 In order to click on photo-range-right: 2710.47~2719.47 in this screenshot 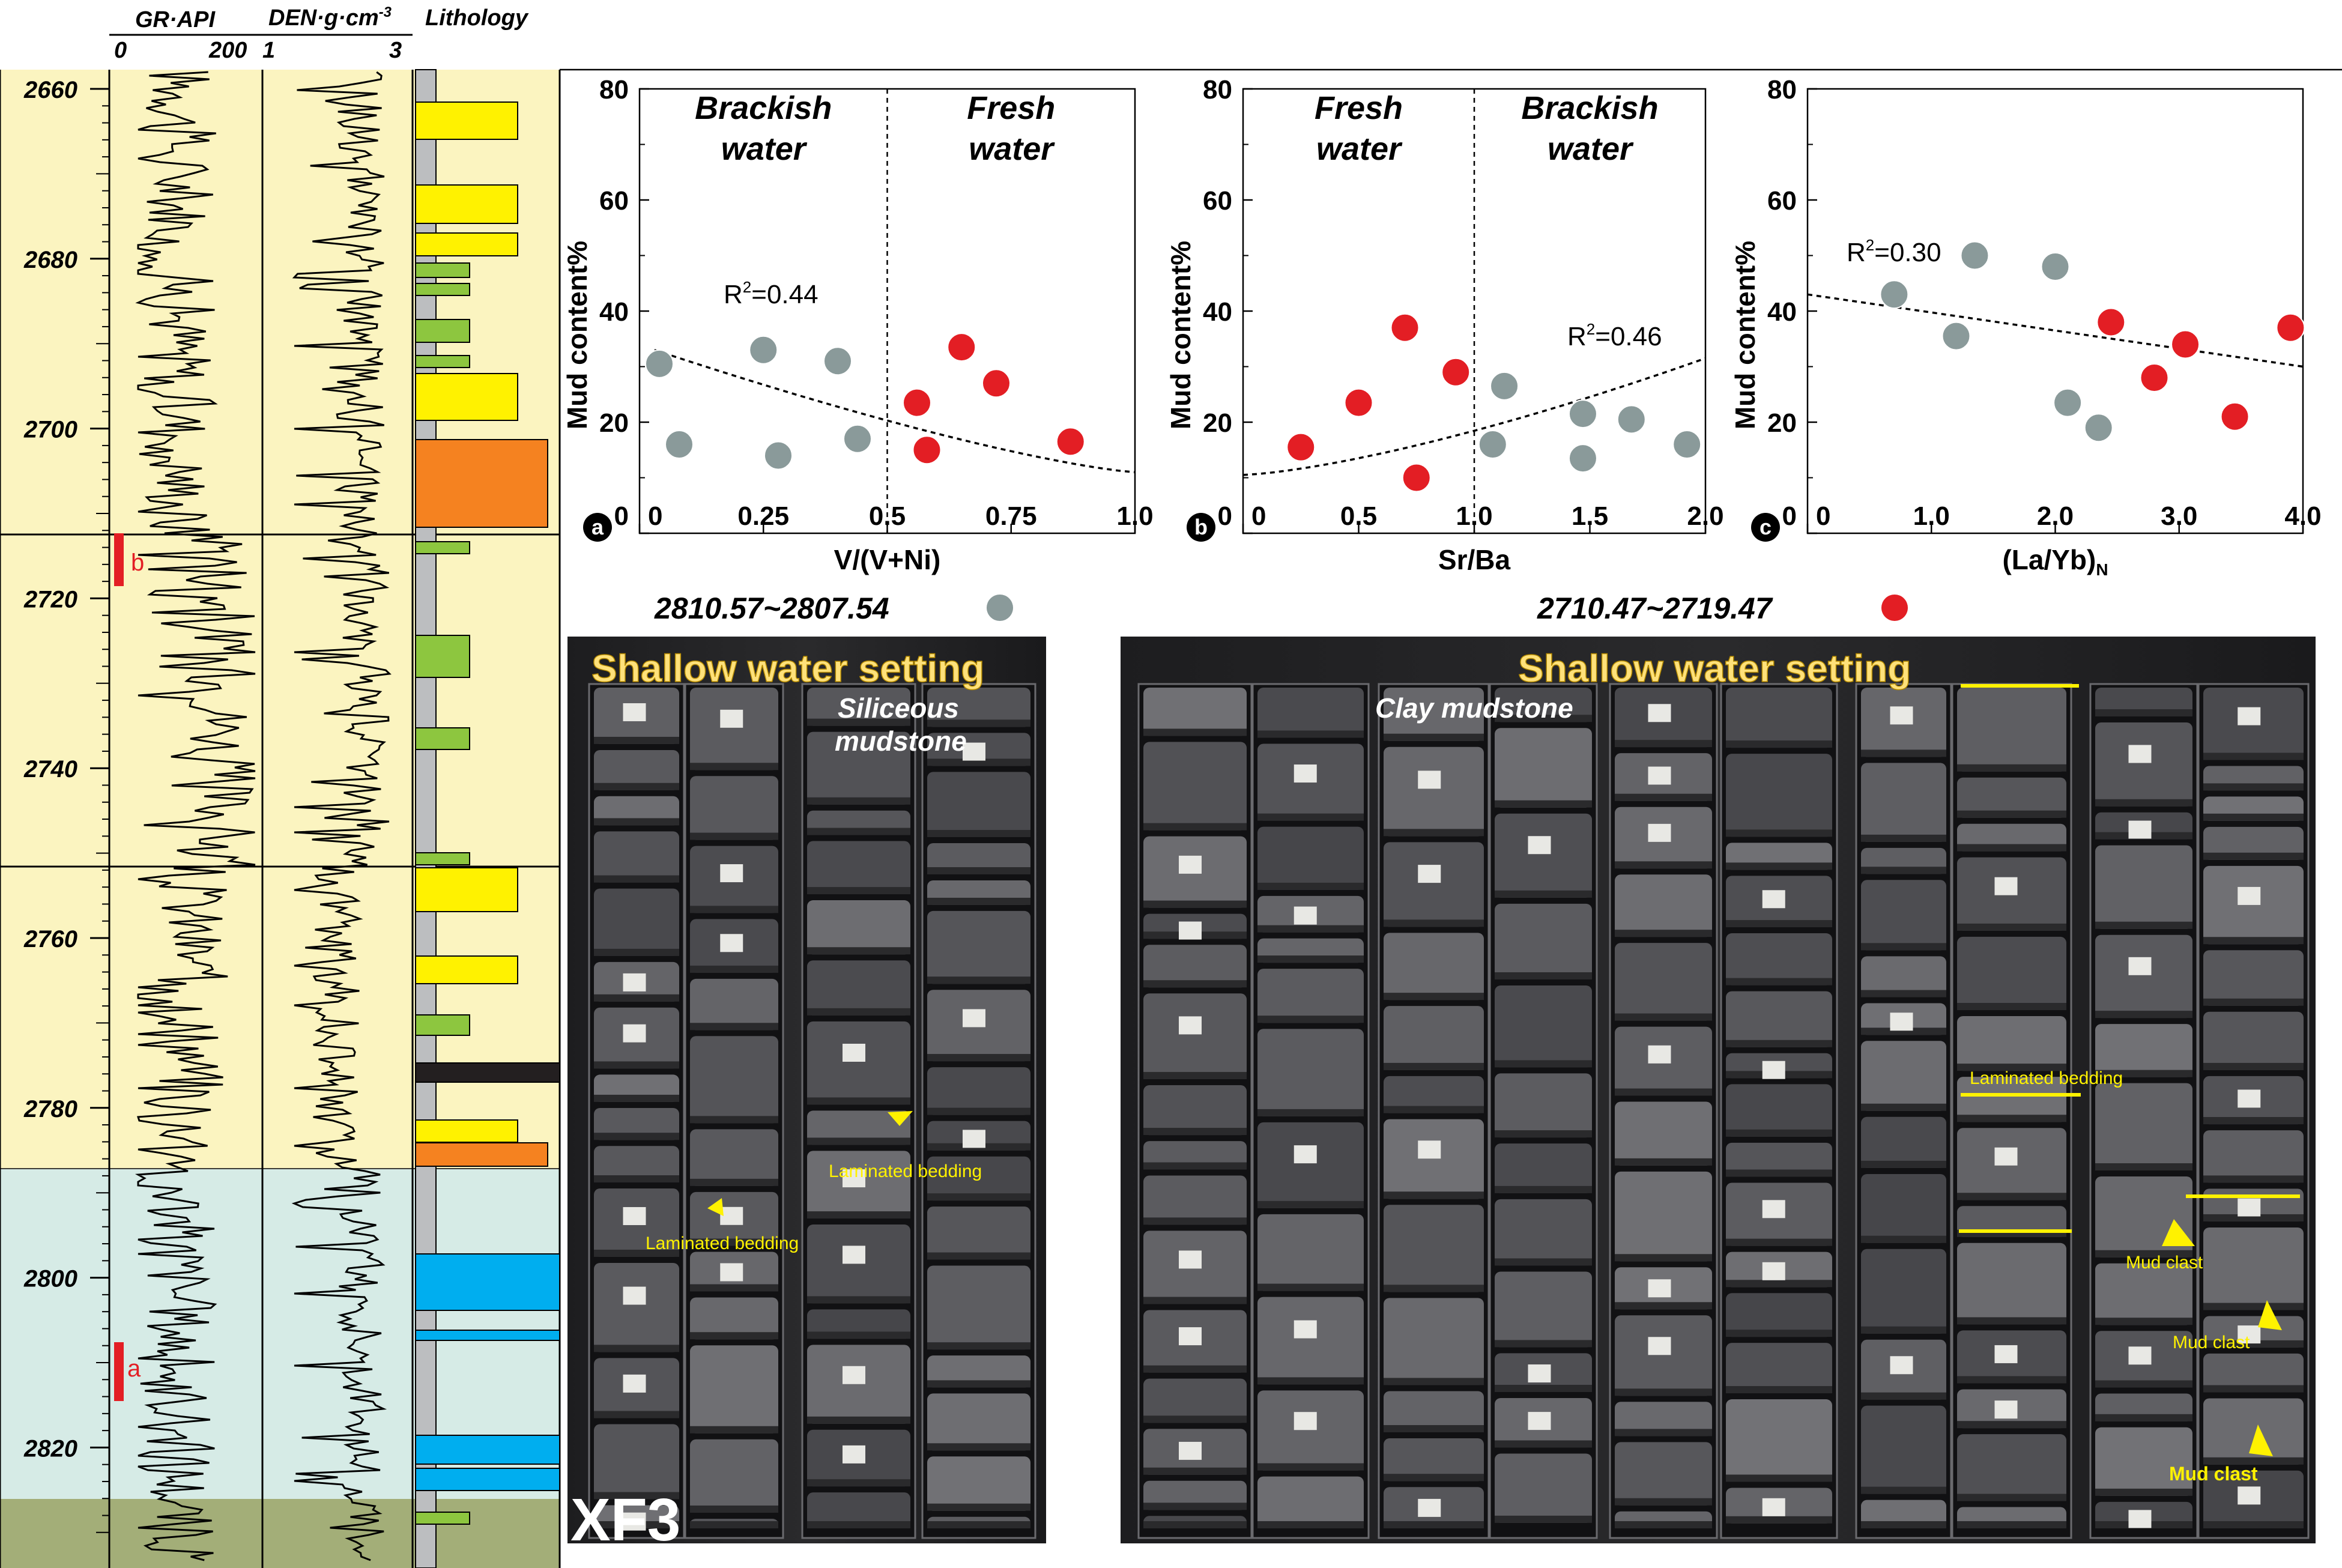, I will do `click(1722, 608)`.